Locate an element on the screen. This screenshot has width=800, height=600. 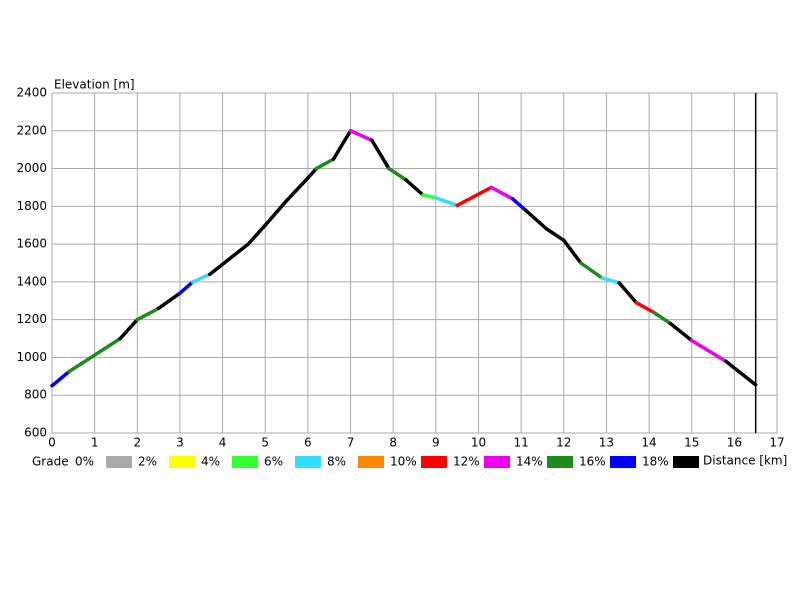
x-tick-label: 12 is located at coordinates (563, 443).